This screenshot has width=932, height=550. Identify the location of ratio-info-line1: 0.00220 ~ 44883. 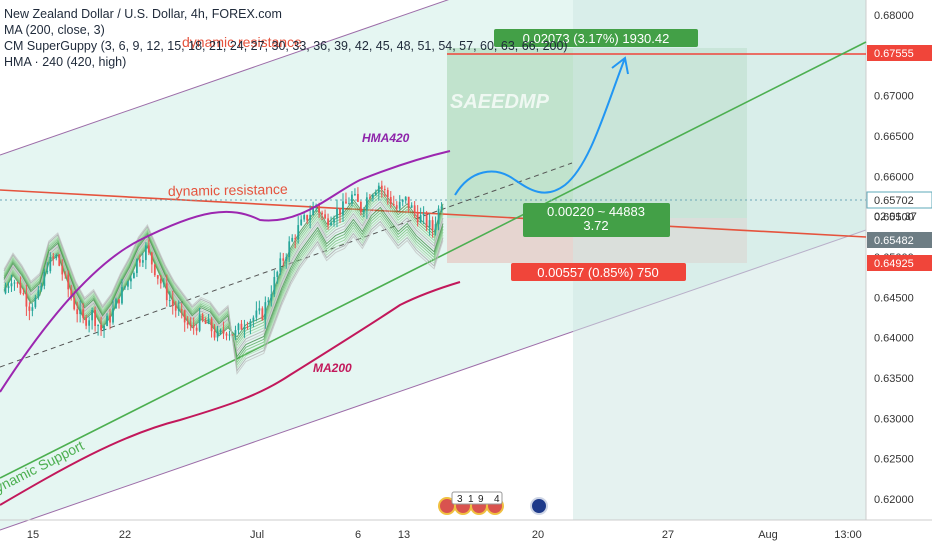
(596, 211).